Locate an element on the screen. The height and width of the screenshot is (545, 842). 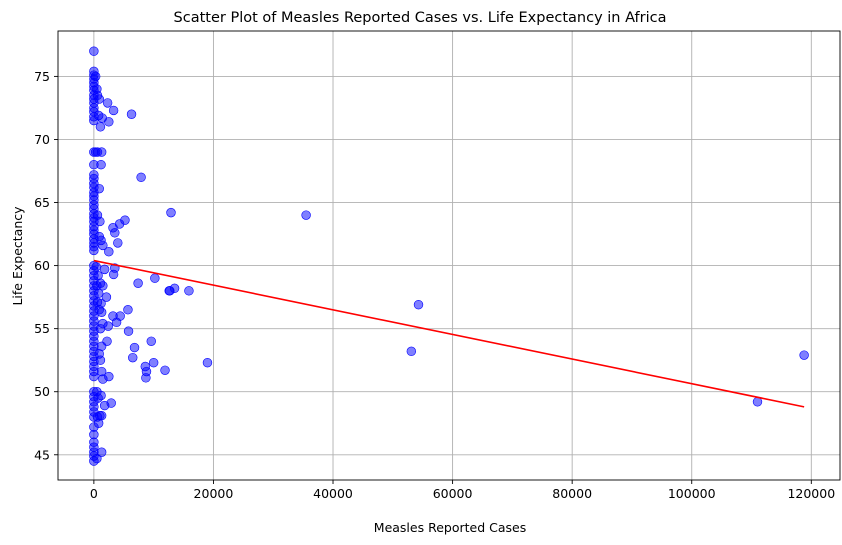
x-tick-label: 100000 is located at coordinates (692, 493).